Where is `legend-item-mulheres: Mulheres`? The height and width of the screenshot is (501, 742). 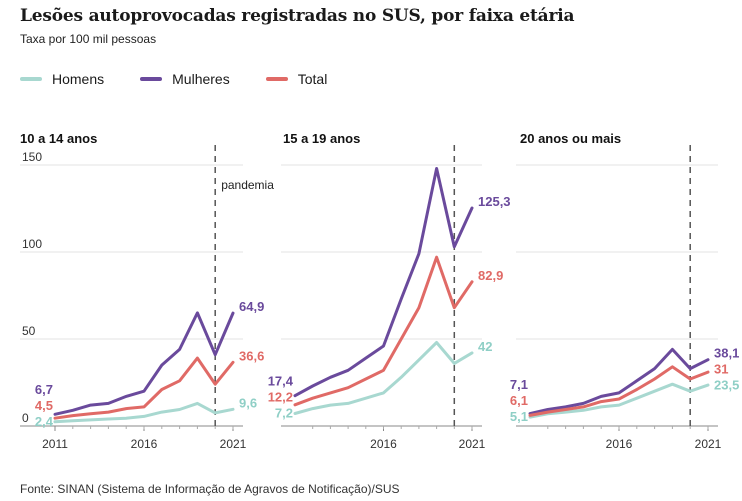
legend-item-mulheres: Mulheres is located at coordinates (185, 79).